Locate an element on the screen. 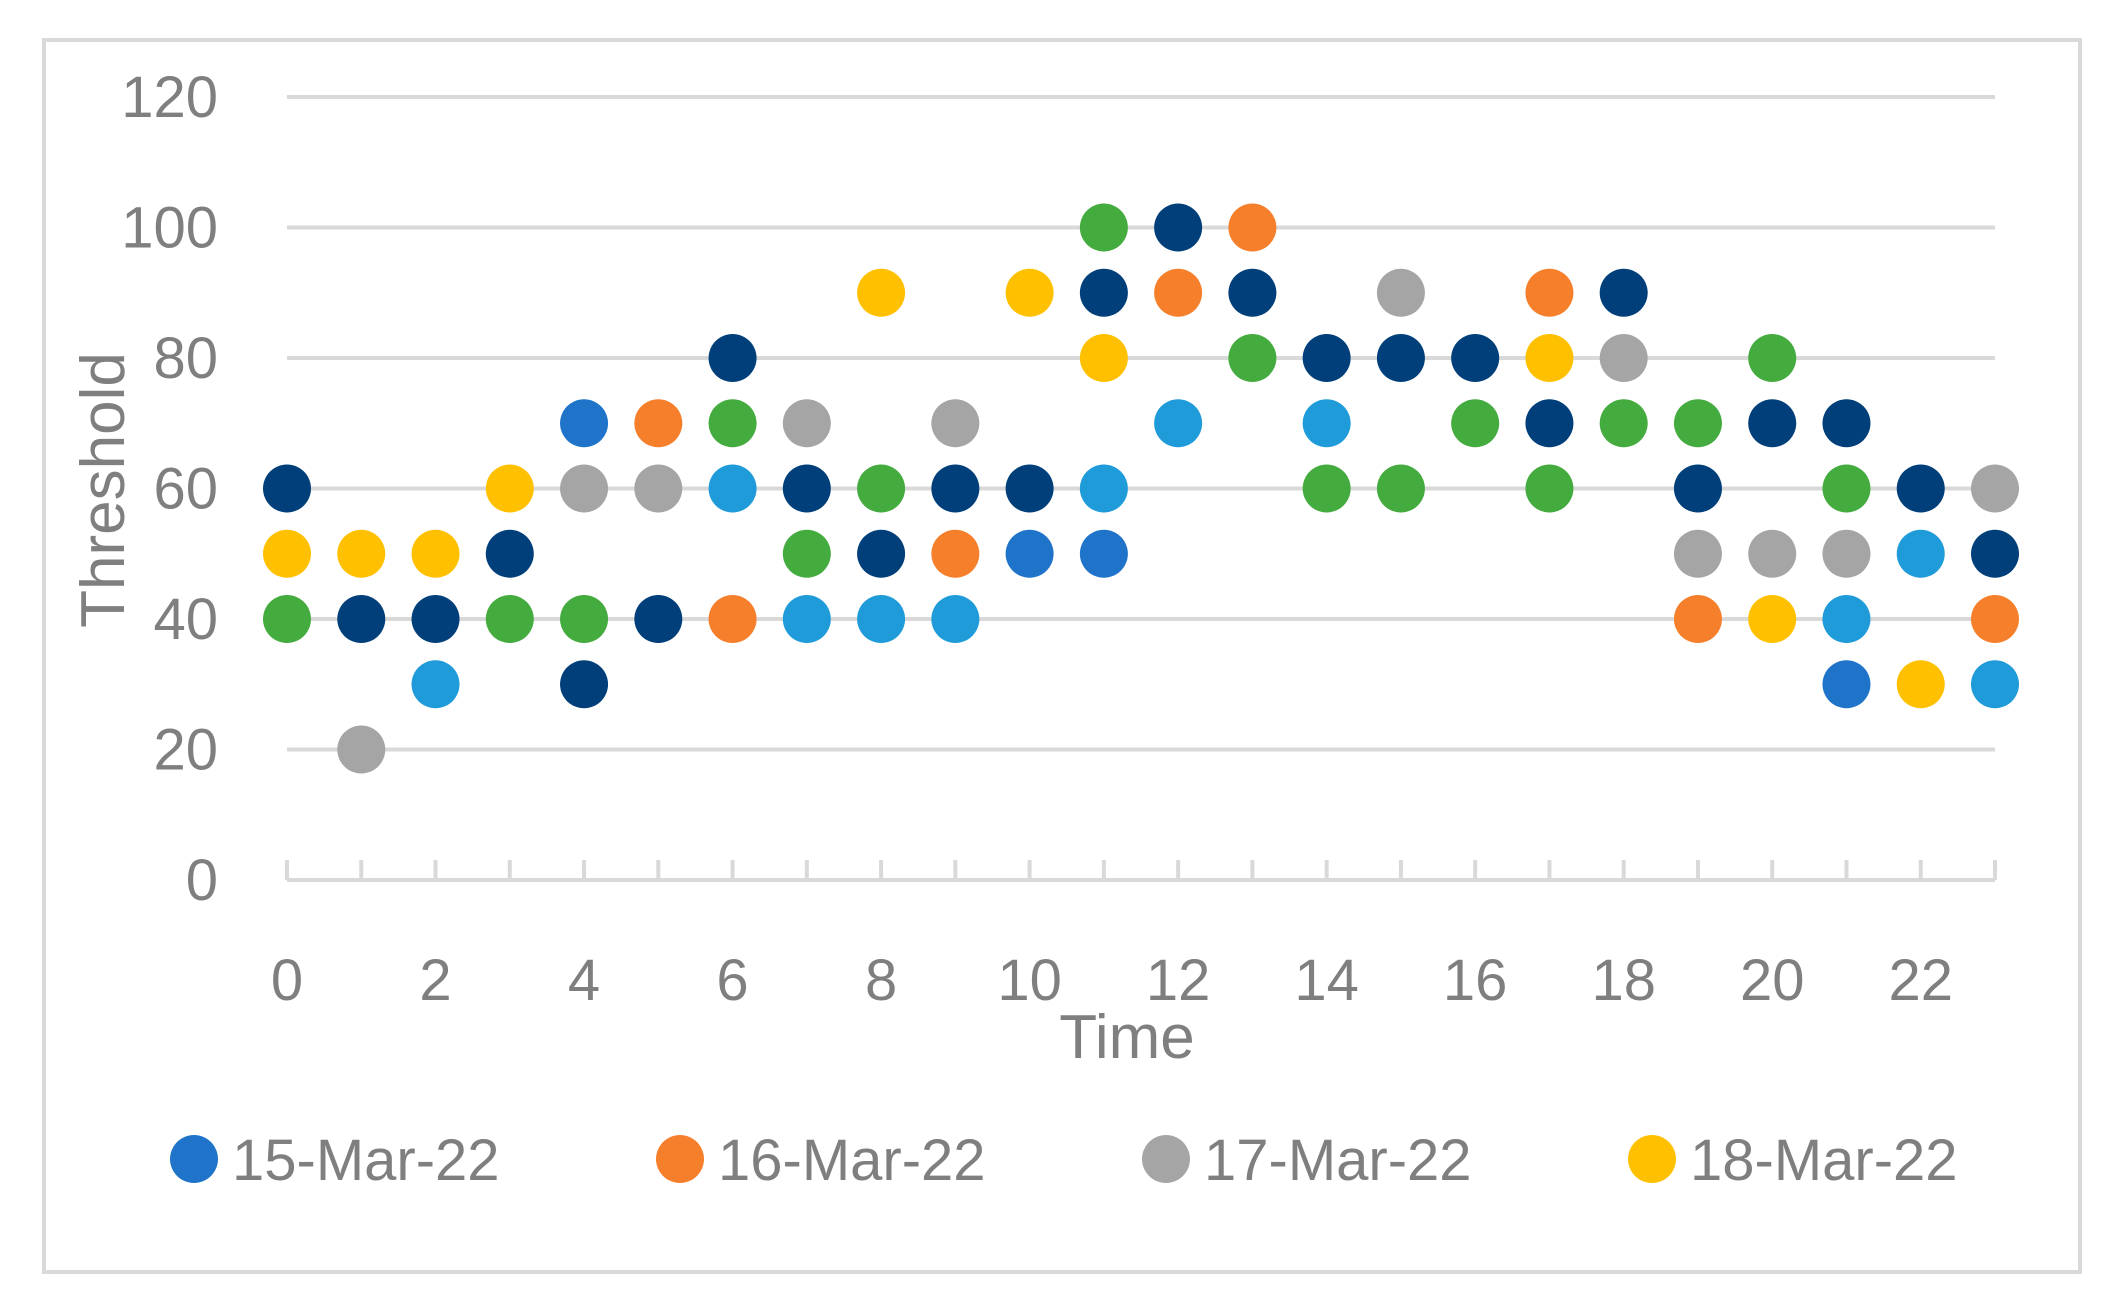 This screenshot has height=1312, width=2123. legend-item: 17-Mar-22 is located at coordinates (1307, 1160).